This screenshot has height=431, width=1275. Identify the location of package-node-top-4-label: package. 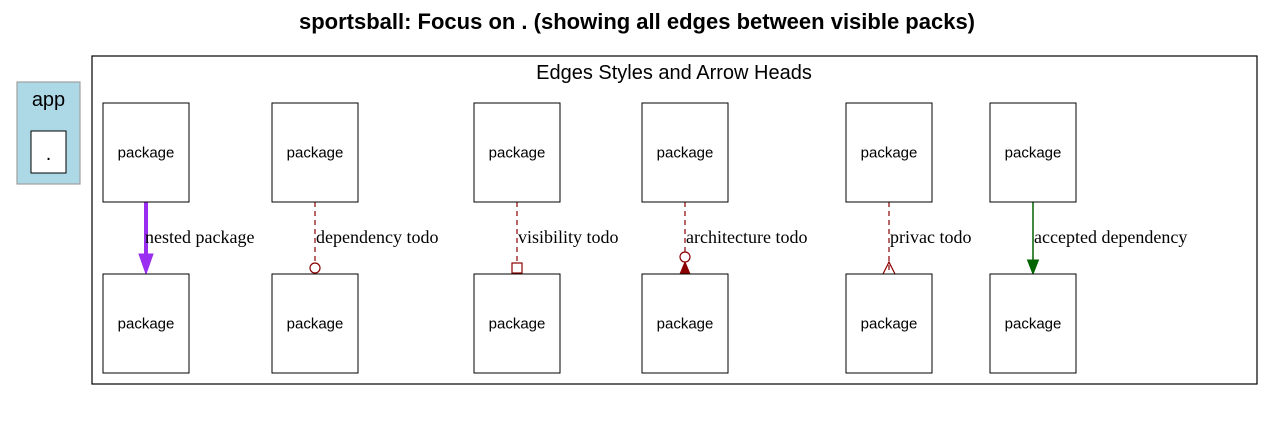
(685, 153).